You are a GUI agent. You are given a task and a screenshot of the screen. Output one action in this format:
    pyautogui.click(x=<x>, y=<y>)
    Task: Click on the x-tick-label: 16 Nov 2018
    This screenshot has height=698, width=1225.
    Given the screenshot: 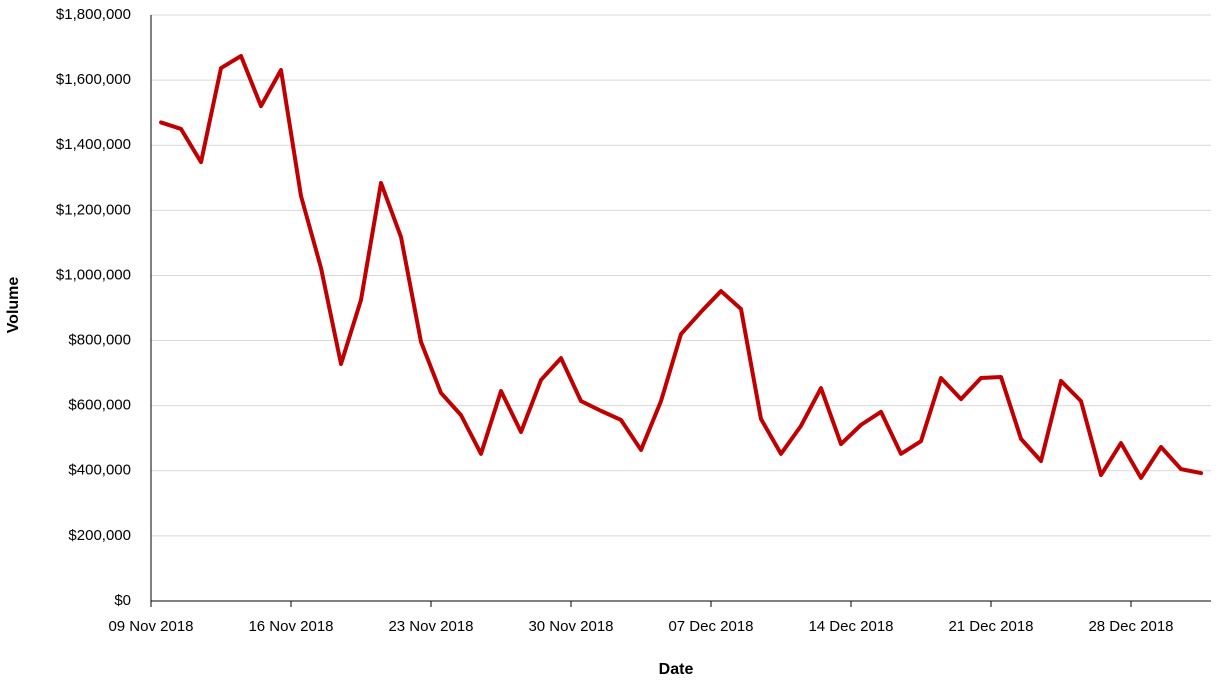 What is the action you would take?
    pyautogui.click(x=290, y=626)
    